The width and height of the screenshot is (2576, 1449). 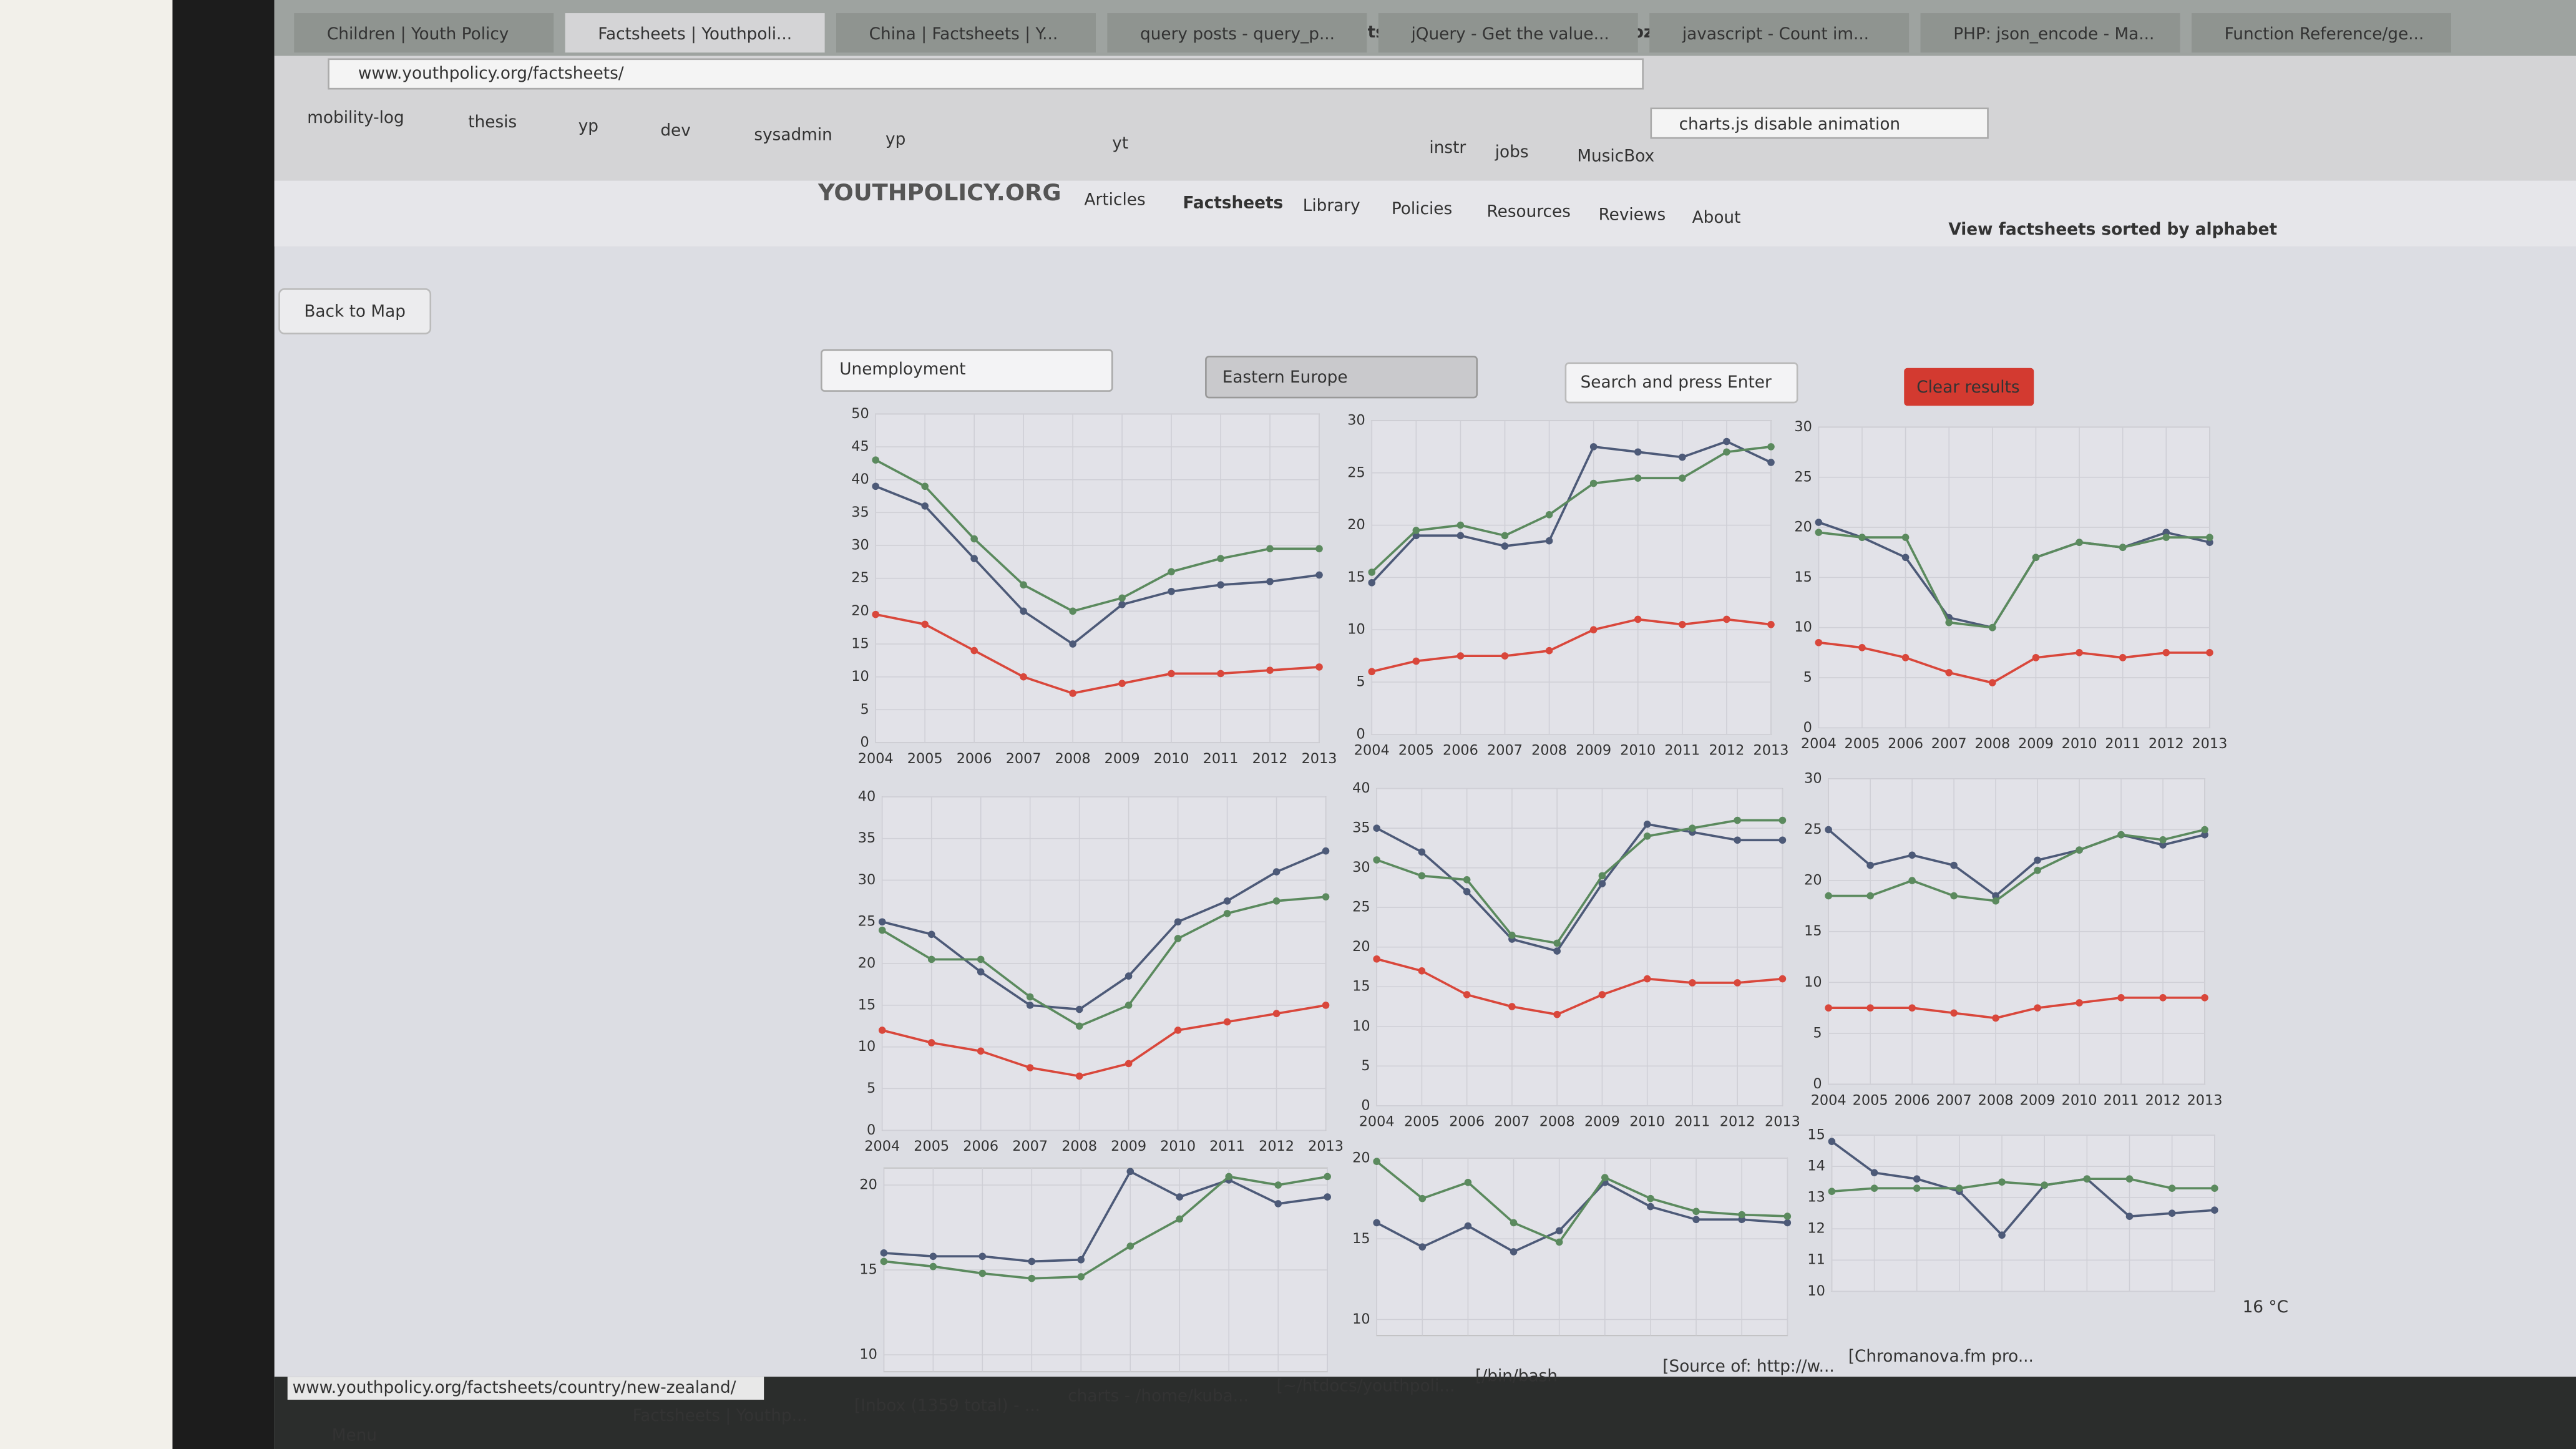 What do you see at coordinates (902, 369) in the screenshot?
I see `indicator-value: Unemployment` at bounding box center [902, 369].